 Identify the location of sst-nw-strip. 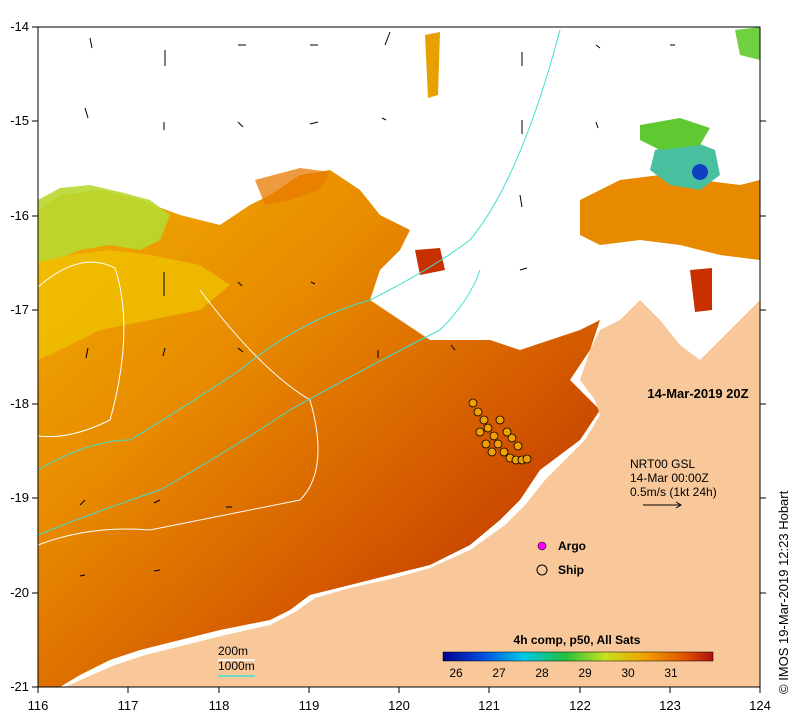
(432, 65).